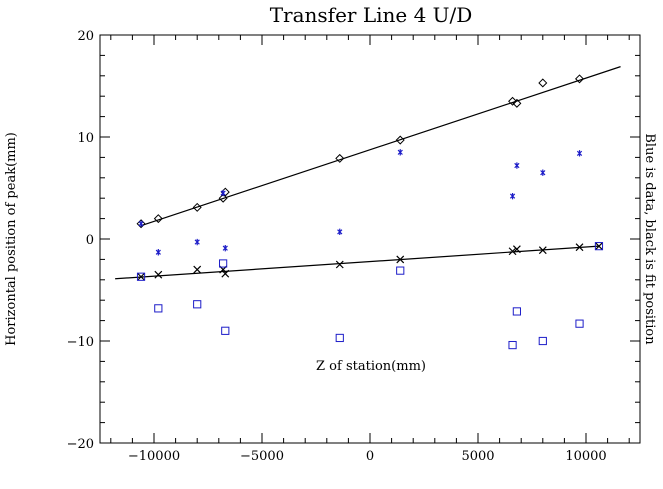 This screenshot has width=663, height=489. Describe the element at coordinates (649, 239) in the screenshot. I see `right-side-label: Blue is data, black is fit position` at that location.